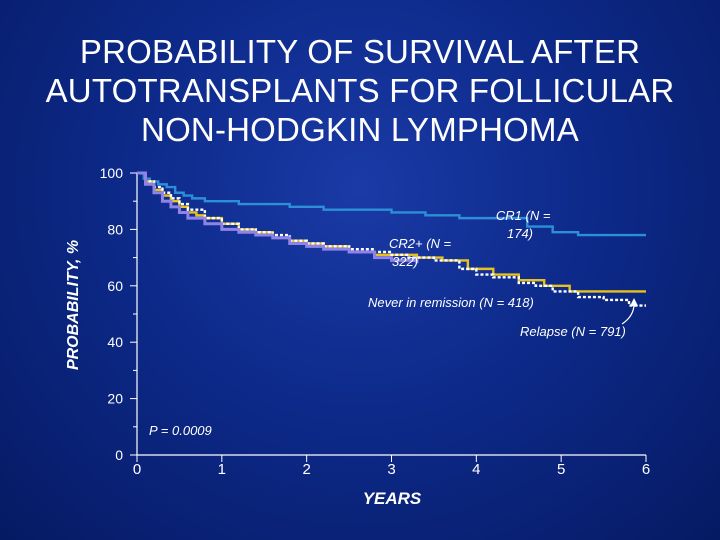 This screenshot has height=540, width=720. What do you see at coordinates (561, 469) in the screenshot?
I see `x-tick-label: 5` at bounding box center [561, 469].